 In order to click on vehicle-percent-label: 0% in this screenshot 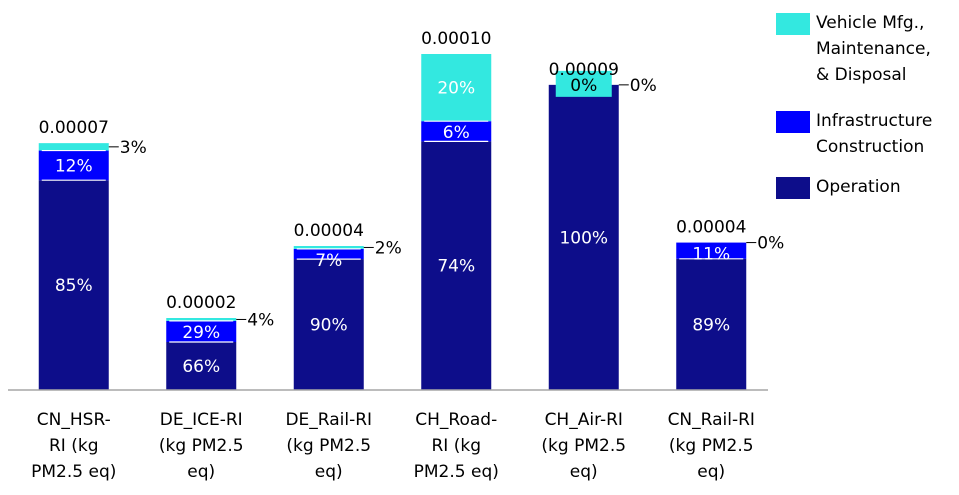, I will do `click(583, 86)`.